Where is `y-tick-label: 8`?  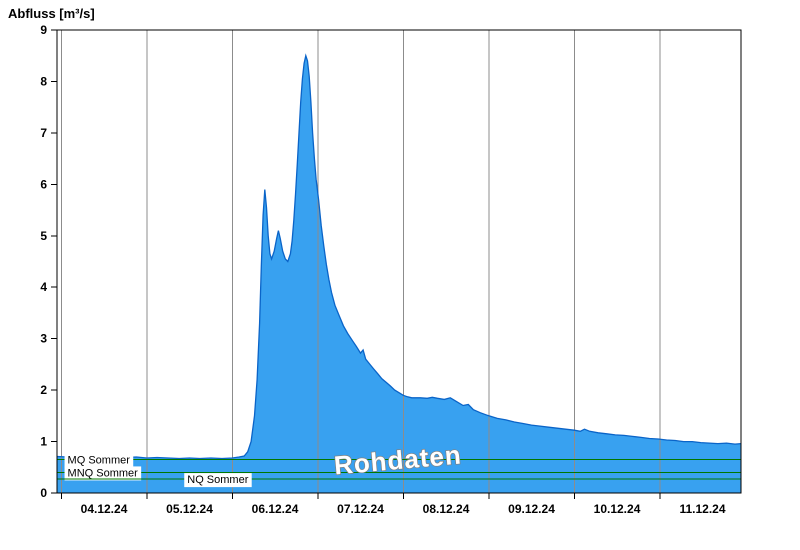 y-tick-label: 8 is located at coordinates (43, 81).